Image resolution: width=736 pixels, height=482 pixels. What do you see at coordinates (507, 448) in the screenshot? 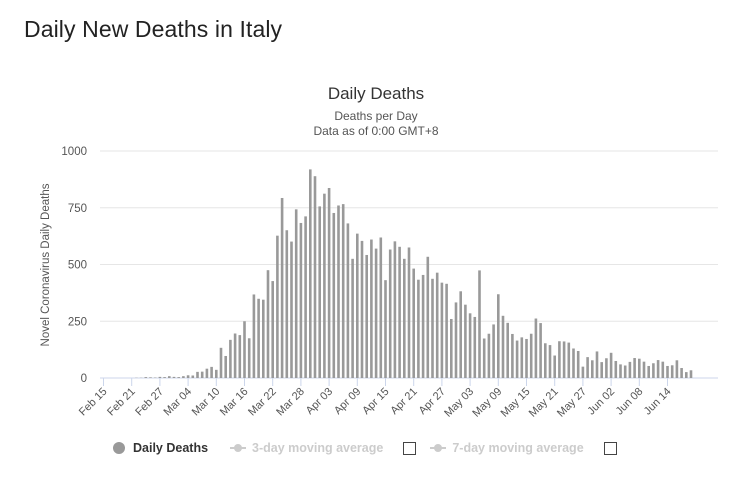
I see `legend-item-7day-average: 7-day moving average` at bounding box center [507, 448].